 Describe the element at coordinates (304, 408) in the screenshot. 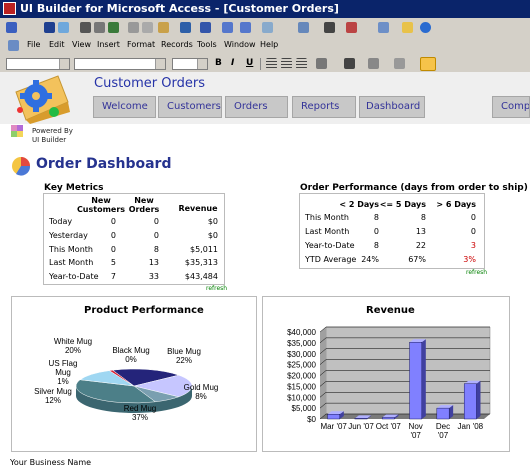

I see `y-tick-label: $5,000` at that location.